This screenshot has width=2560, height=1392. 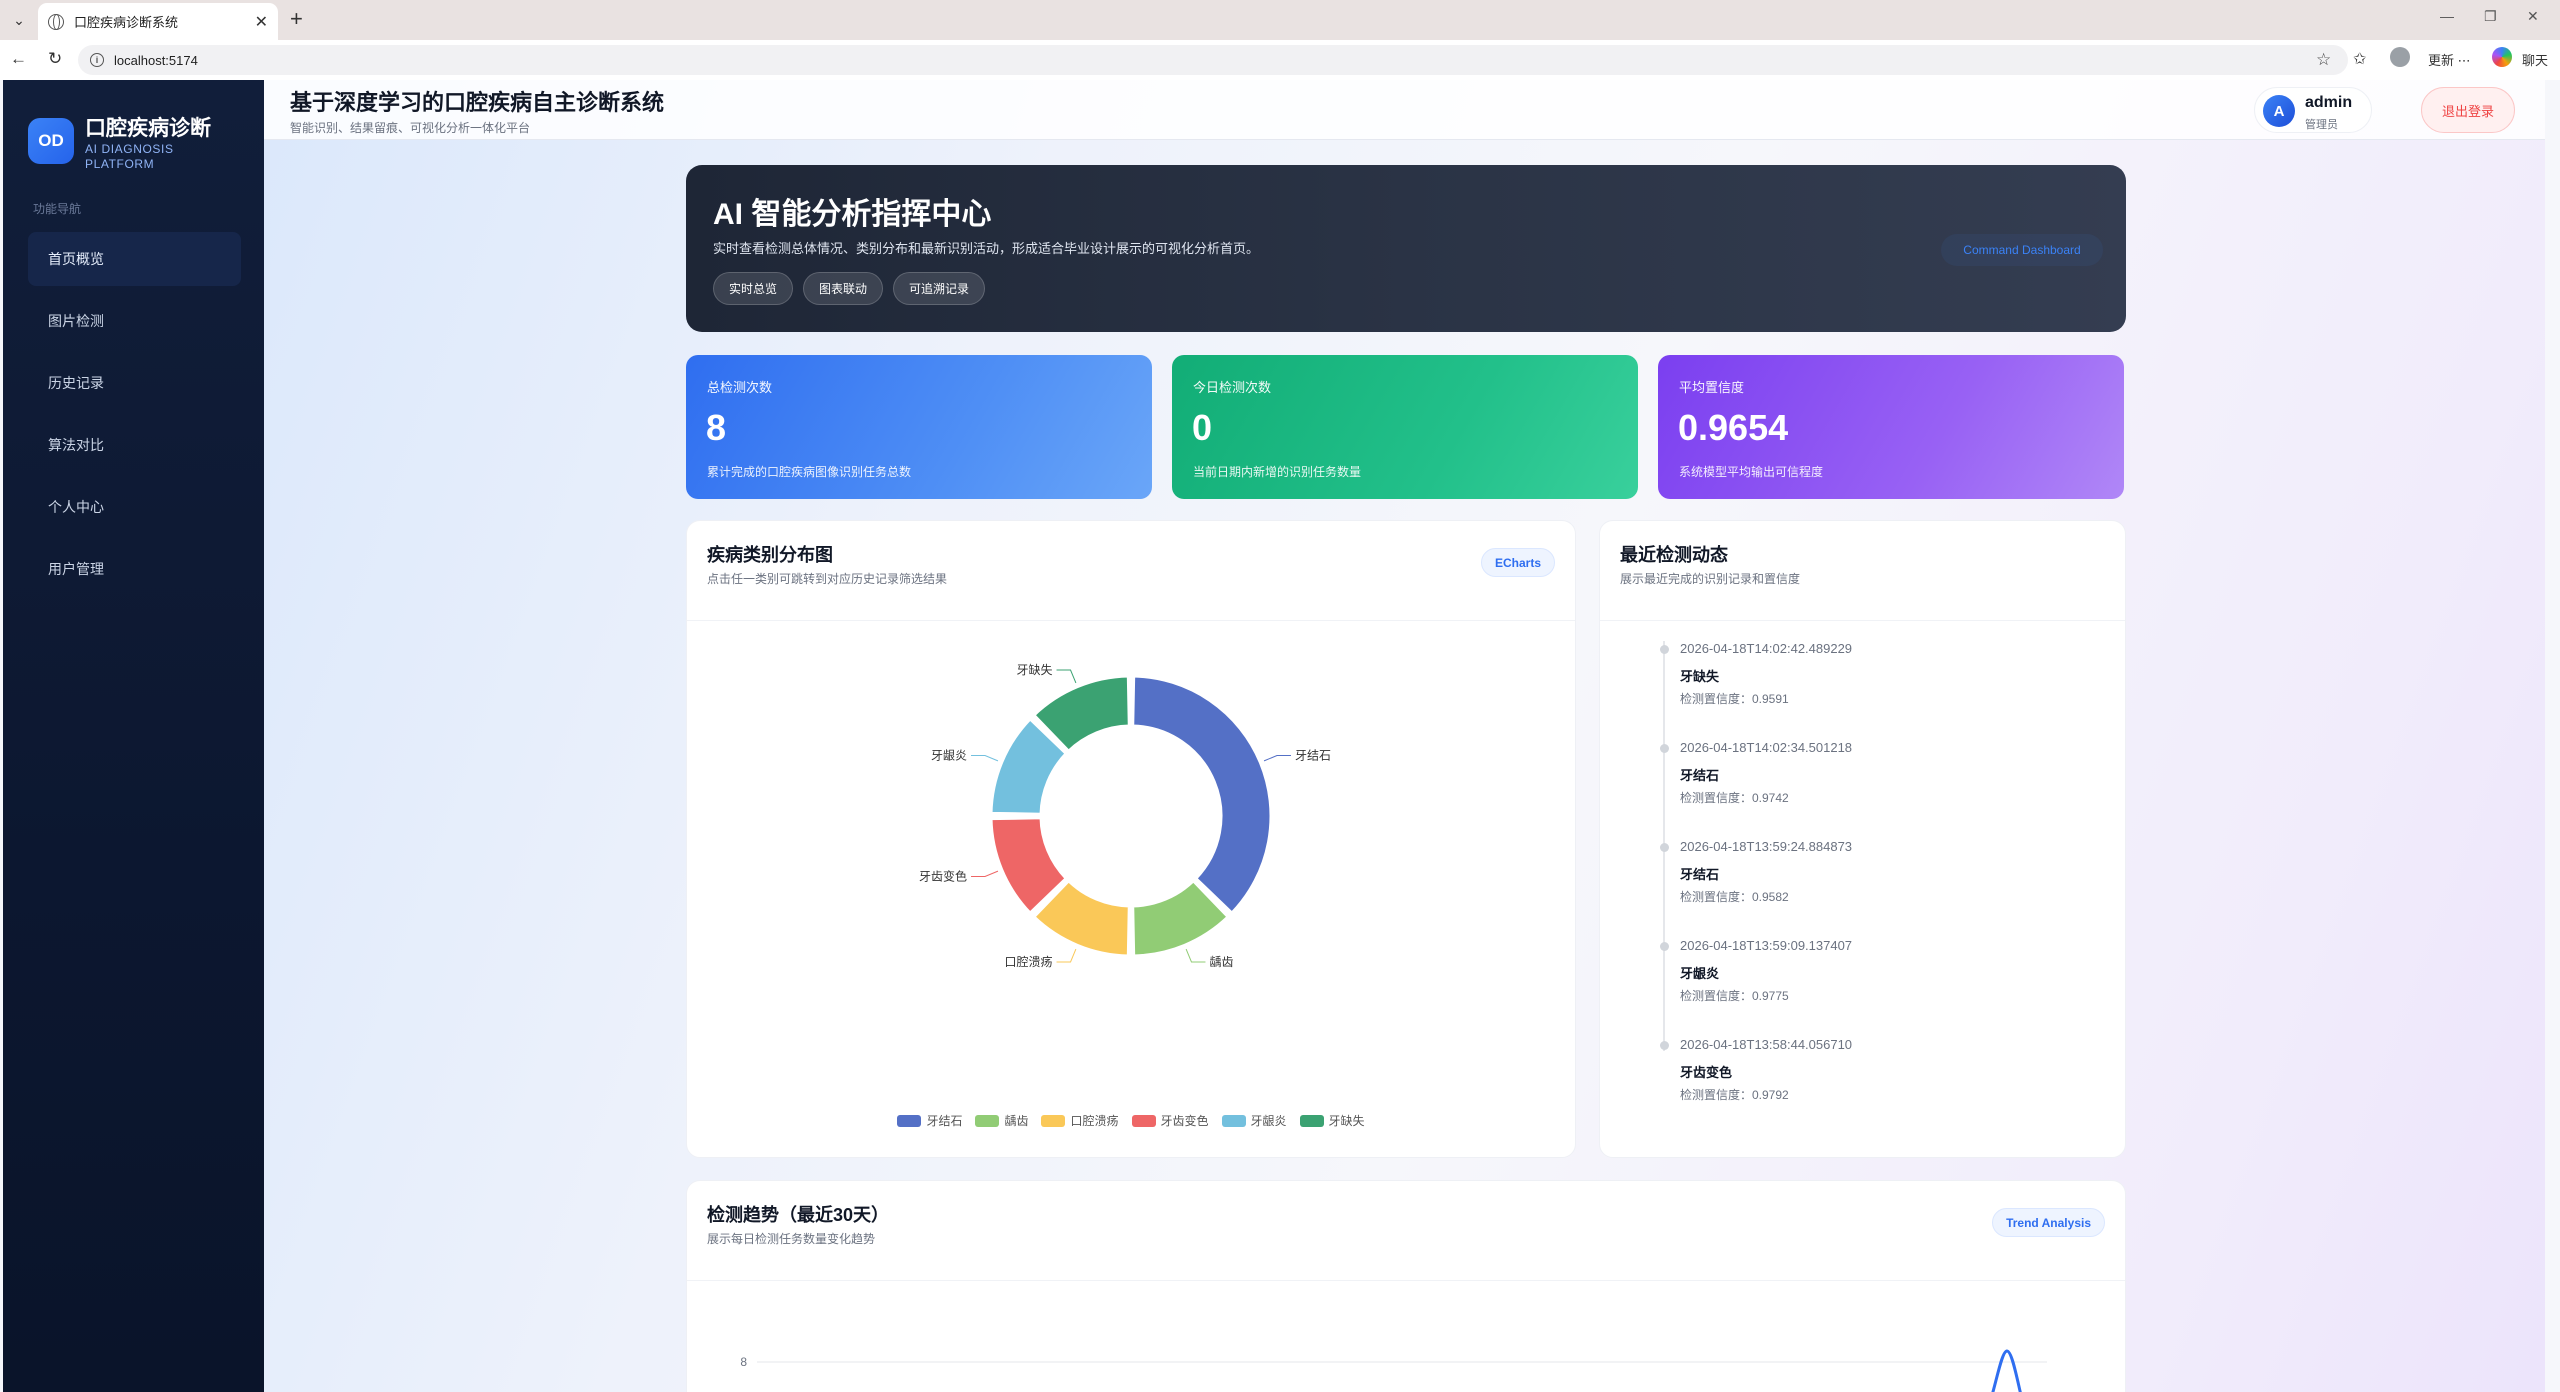 I want to click on sidebar-item-label: 用户管理, so click(x=76, y=569).